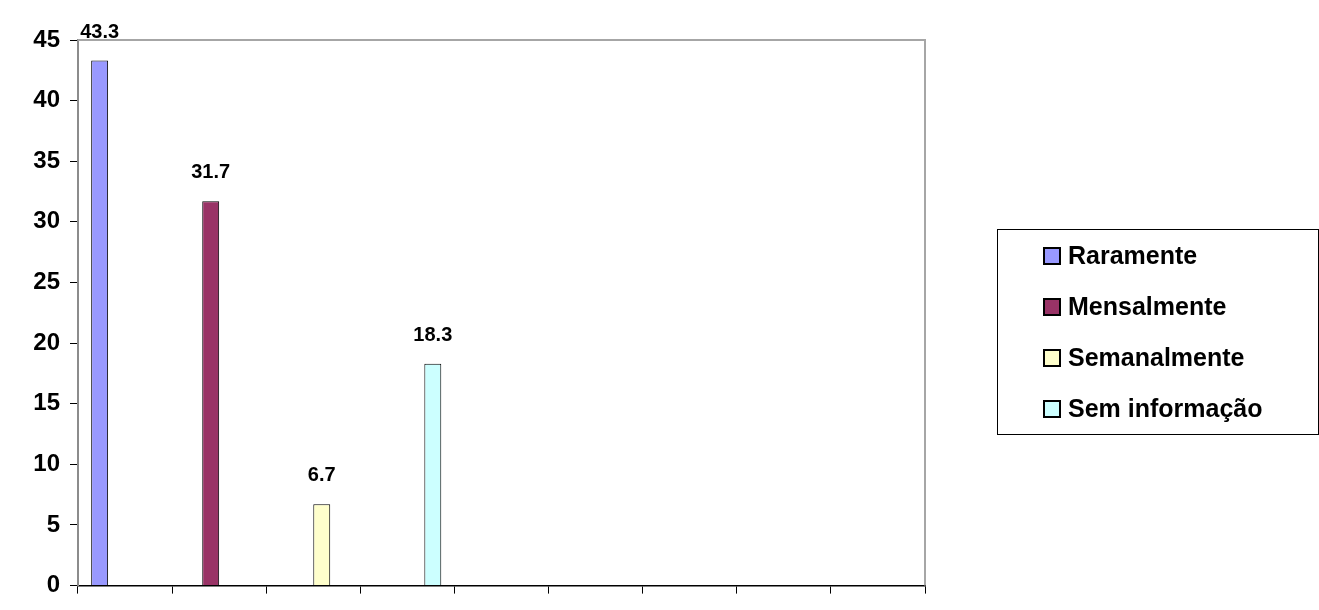  Describe the element at coordinates (46, 281) in the screenshot. I see `y-tick-label: 25` at that location.